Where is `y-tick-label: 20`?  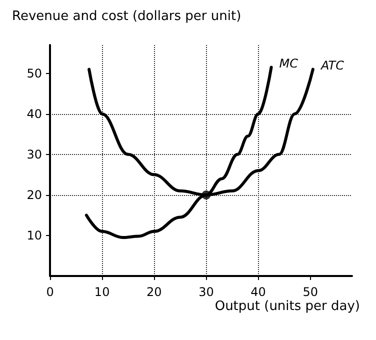 y-tick-label: 20 is located at coordinates (34, 195).